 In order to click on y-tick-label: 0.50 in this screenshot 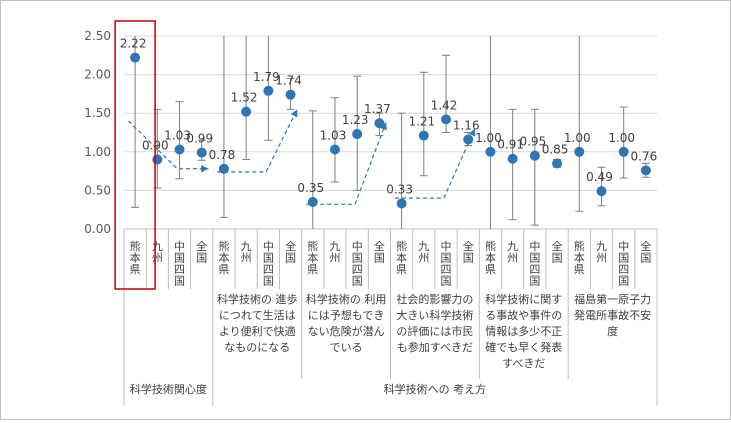, I will do `click(97, 190)`.